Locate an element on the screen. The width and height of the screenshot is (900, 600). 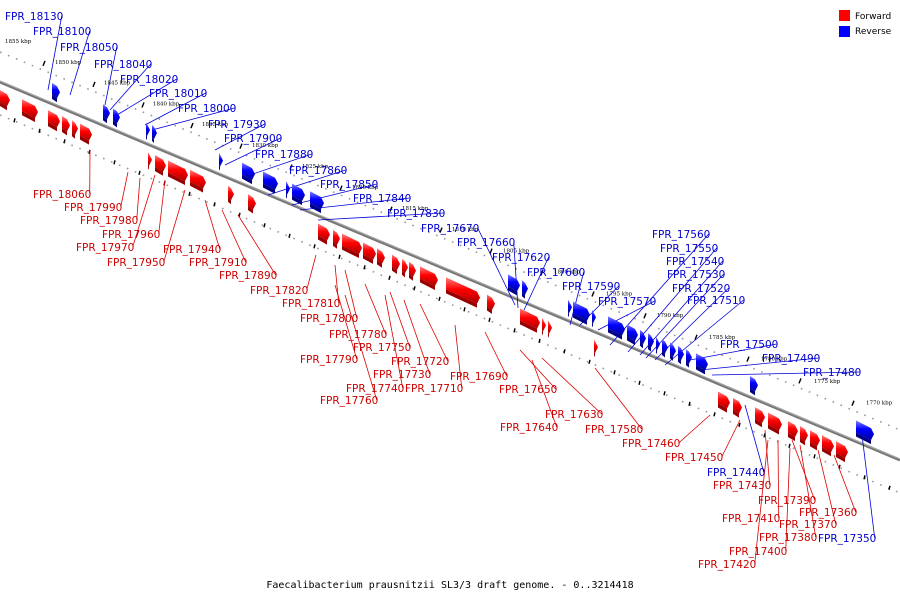
forward-gene-label: FPR_17780 is located at coordinates (358, 335).